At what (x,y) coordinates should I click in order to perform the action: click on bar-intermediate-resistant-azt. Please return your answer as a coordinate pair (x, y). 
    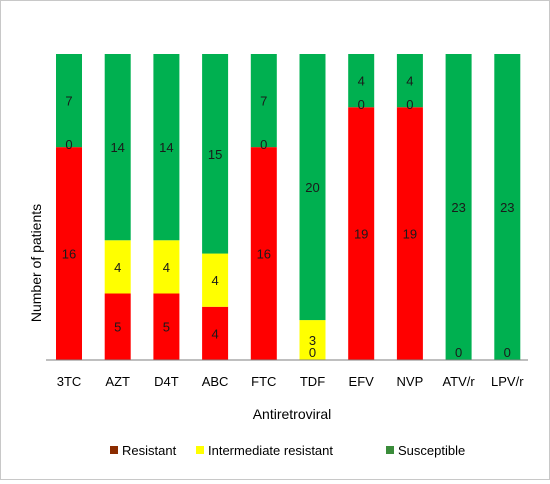
    Looking at the image, I should click on (117, 267).